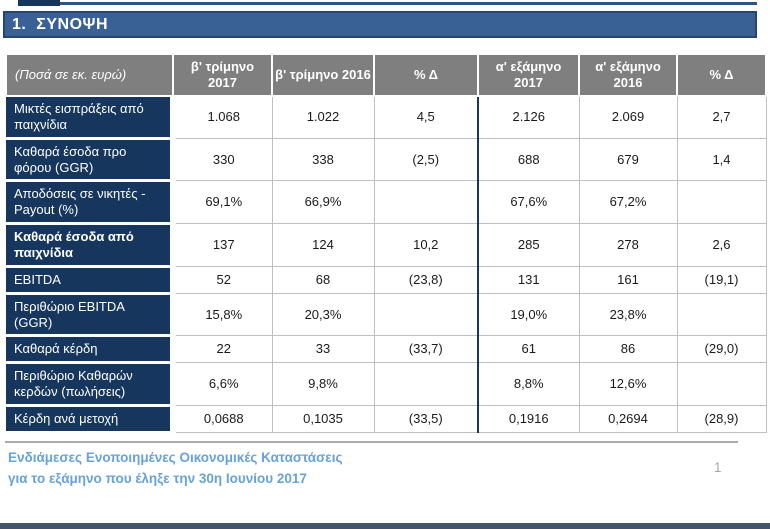  What do you see at coordinates (528, 117) in the screenshot?
I see `cell-value: 2.126` at bounding box center [528, 117].